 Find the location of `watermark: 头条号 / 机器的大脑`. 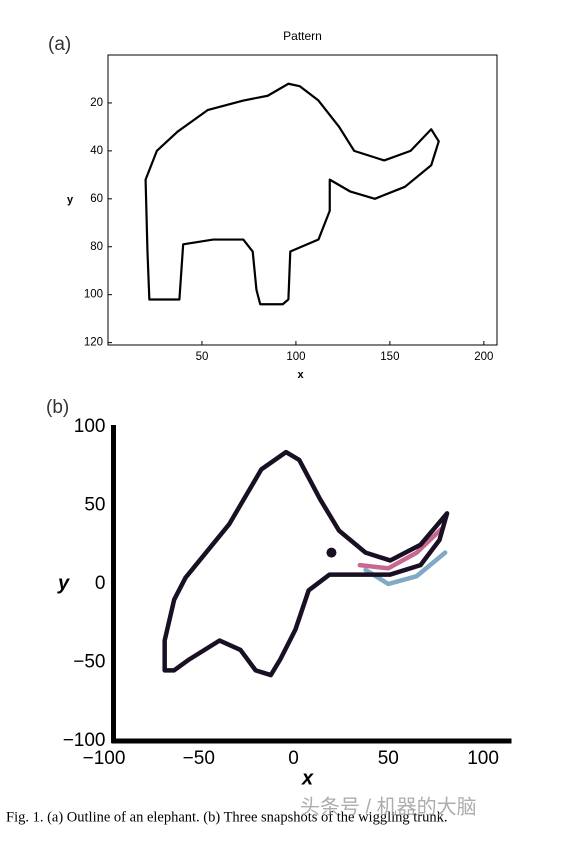

watermark: 头条号 / 机器的大脑 is located at coordinates (388, 806).